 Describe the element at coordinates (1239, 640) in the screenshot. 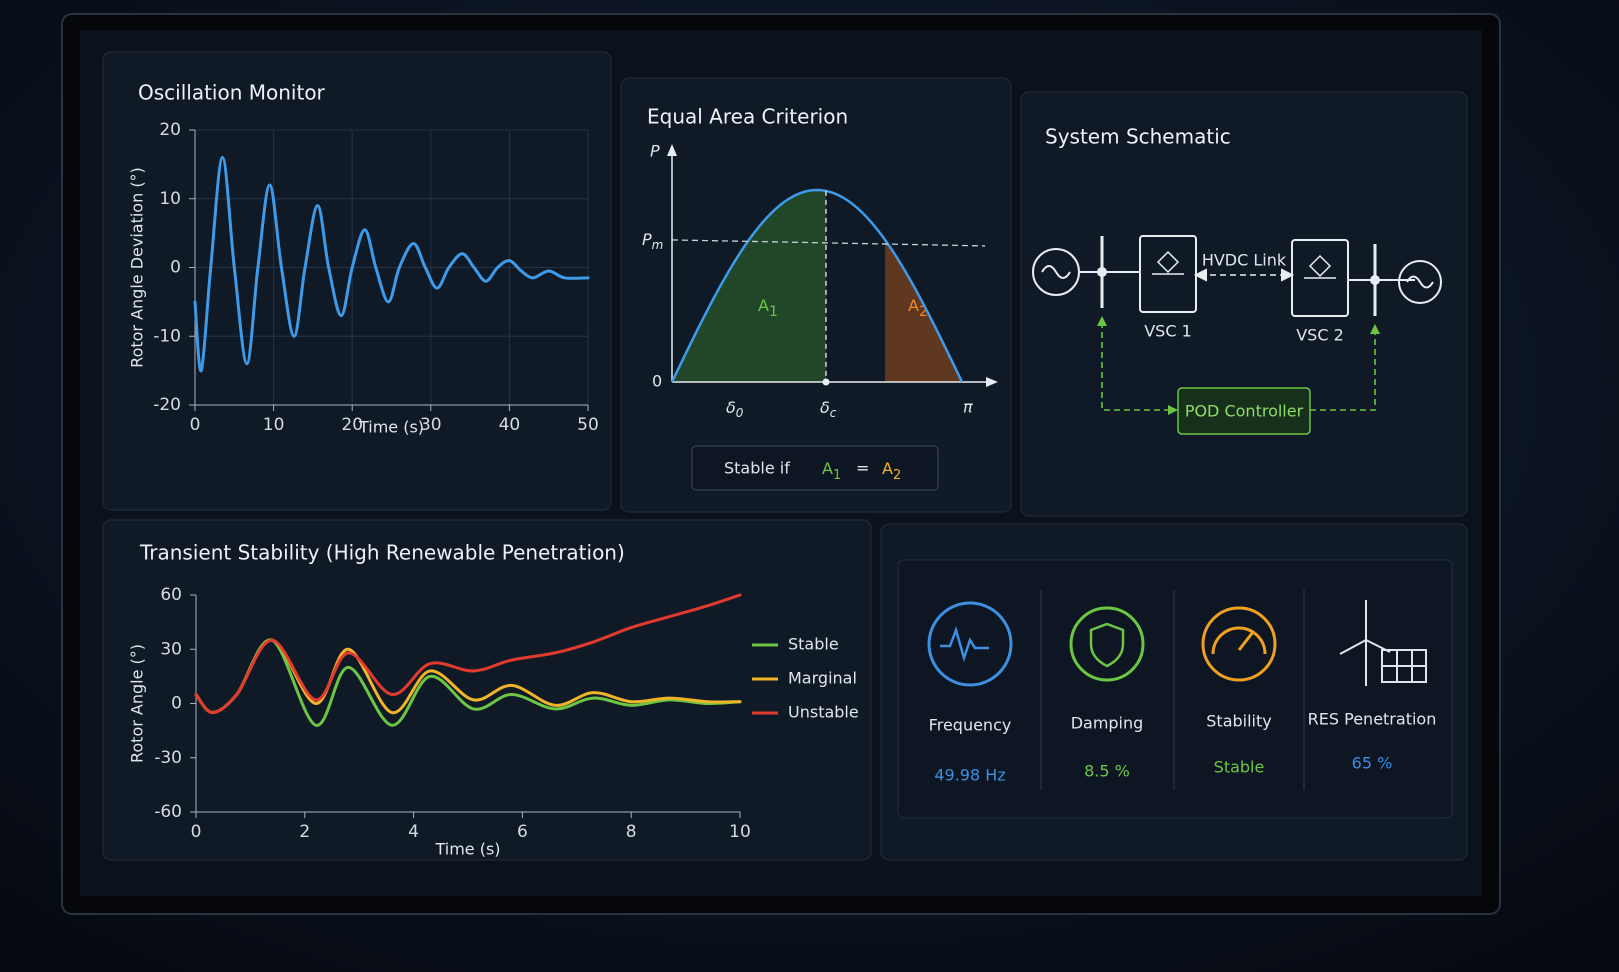

I see `gauge` at that location.